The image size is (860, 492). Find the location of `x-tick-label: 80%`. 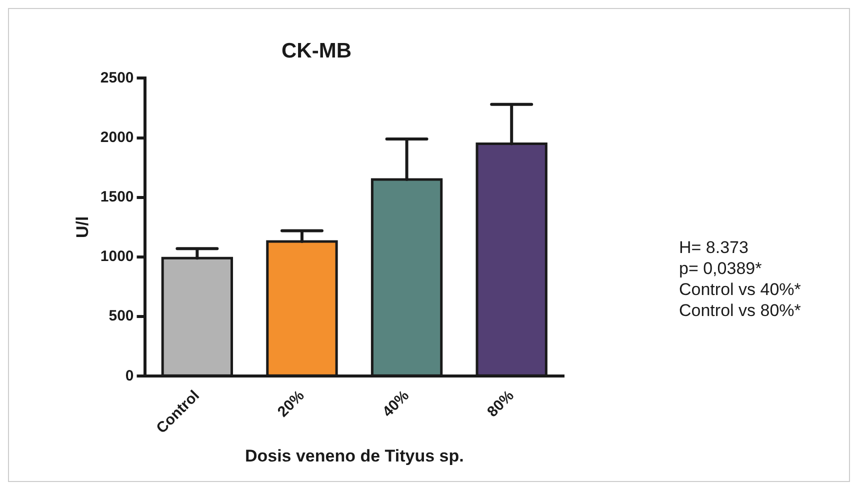

x-tick-label: 80% is located at coordinates (501, 404).